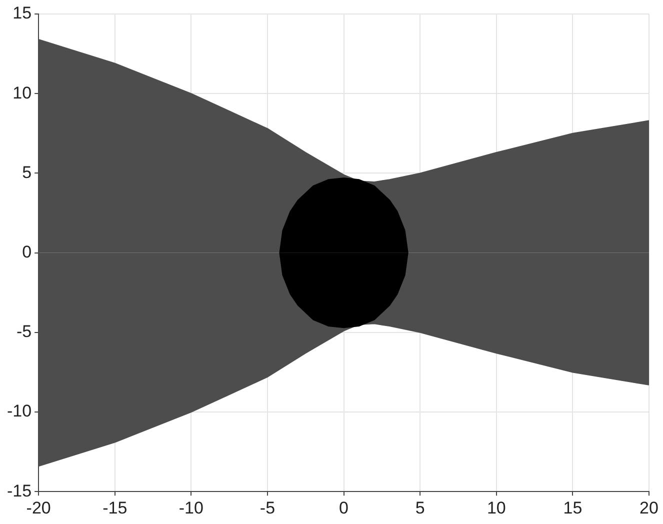  What do you see at coordinates (496, 508) in the screenshot?
I see `x-tick-label: 10` at bounding box center [496, 508].